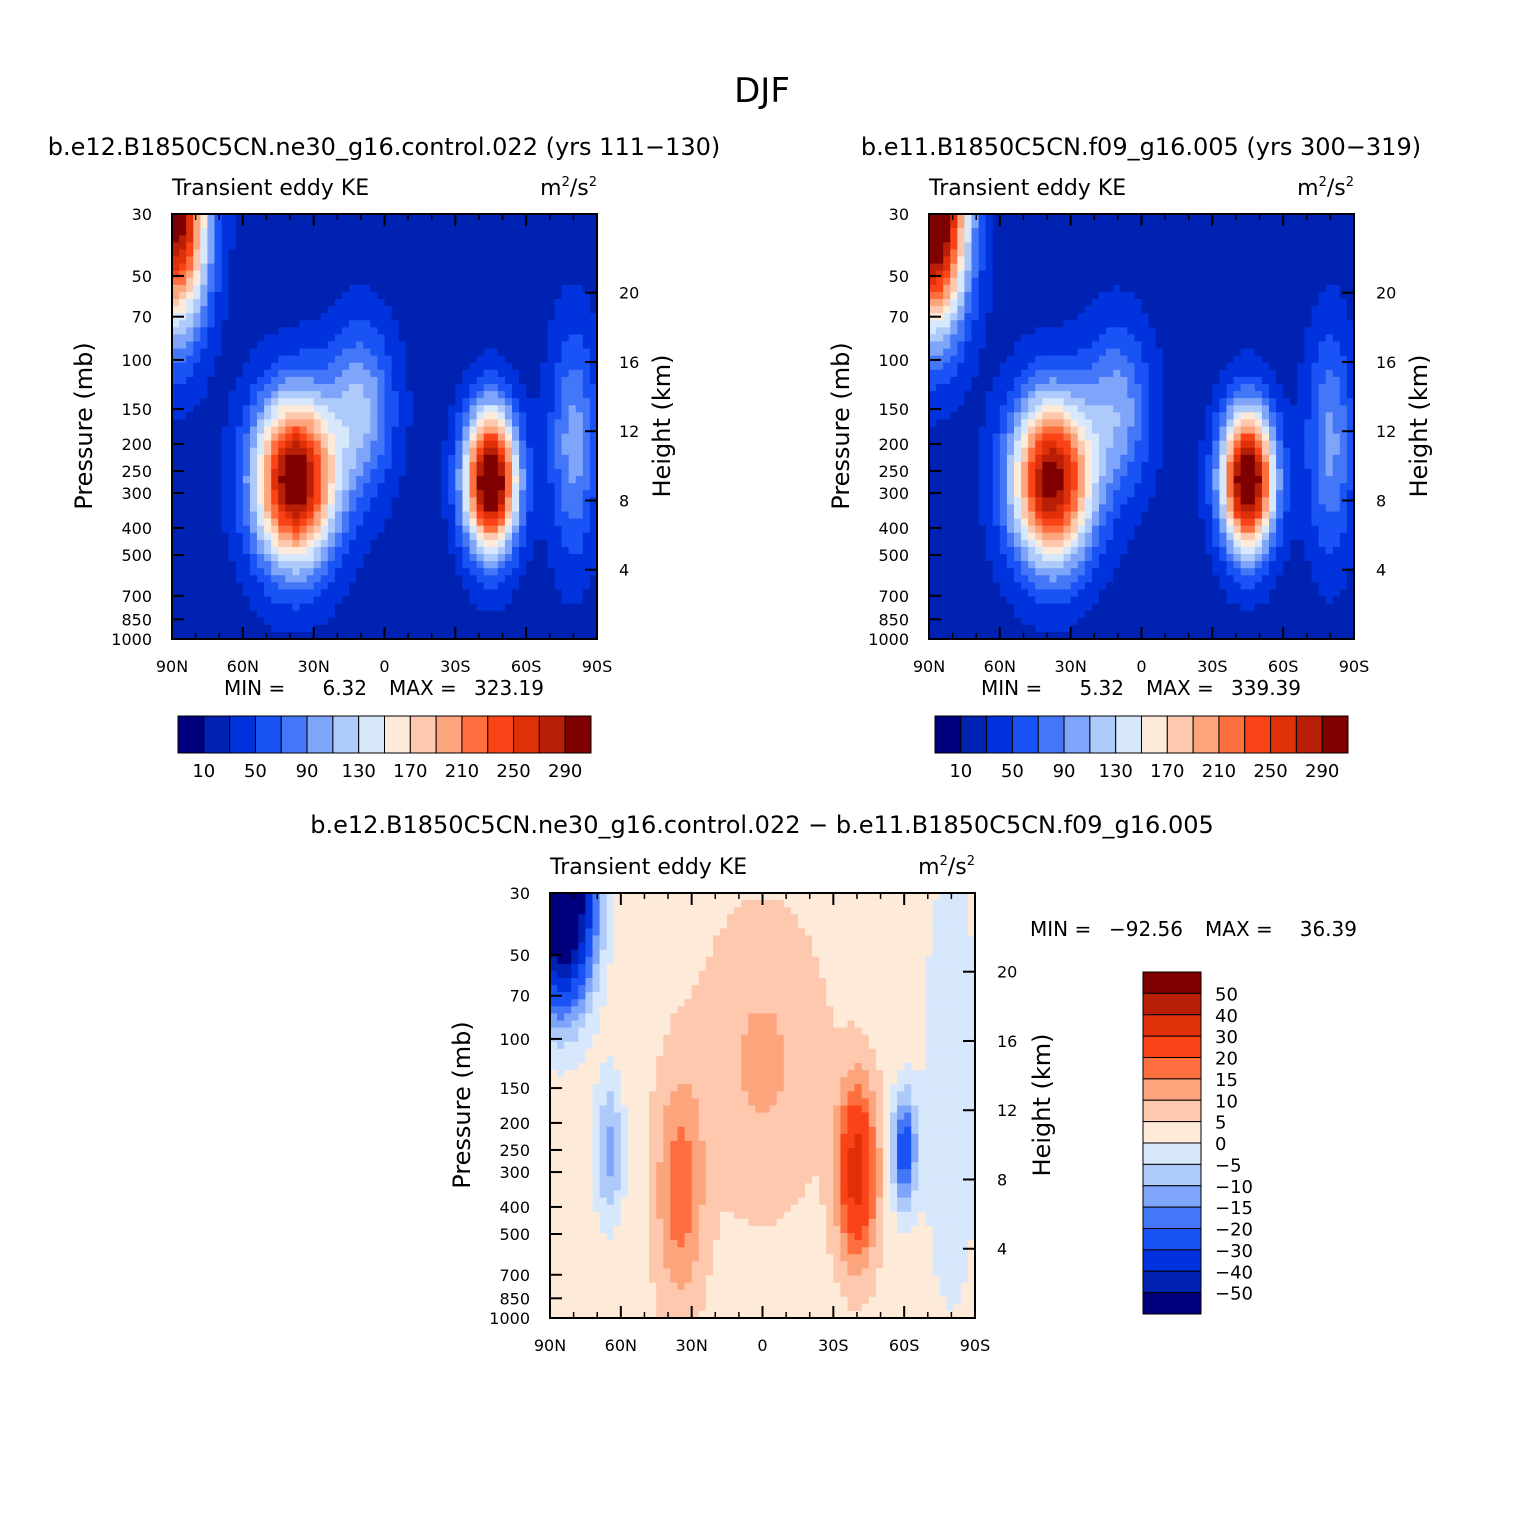  I want to click on colorbar-label: 250, so click(513, 771).